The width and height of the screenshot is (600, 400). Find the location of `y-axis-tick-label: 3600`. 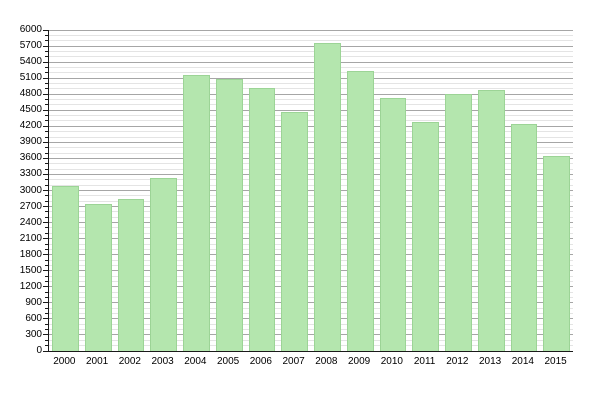

y-axis-tick-label: 3600 is located at coordinates (30, 158).